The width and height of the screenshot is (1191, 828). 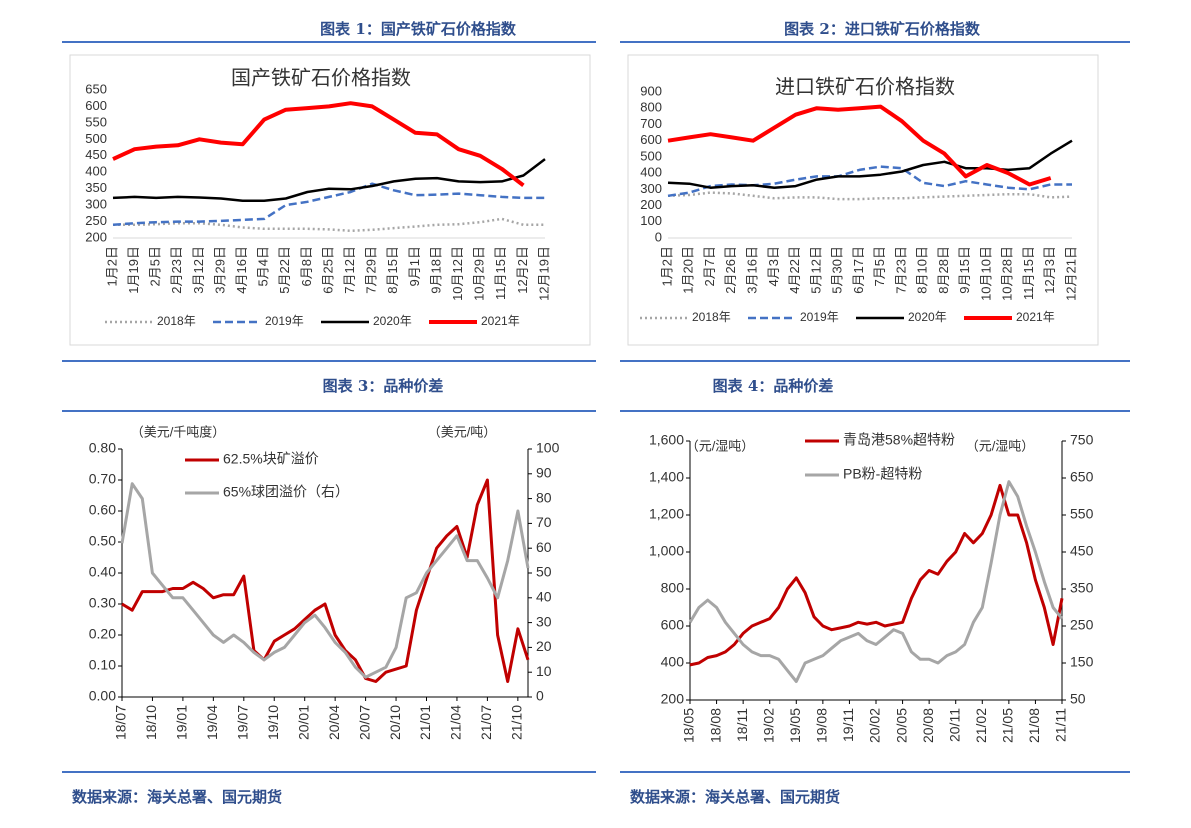 What do you see at coordinates (102, 634) in the screenshot?
I see `yticks-label: 0.20` at bounding box center [102, 634].